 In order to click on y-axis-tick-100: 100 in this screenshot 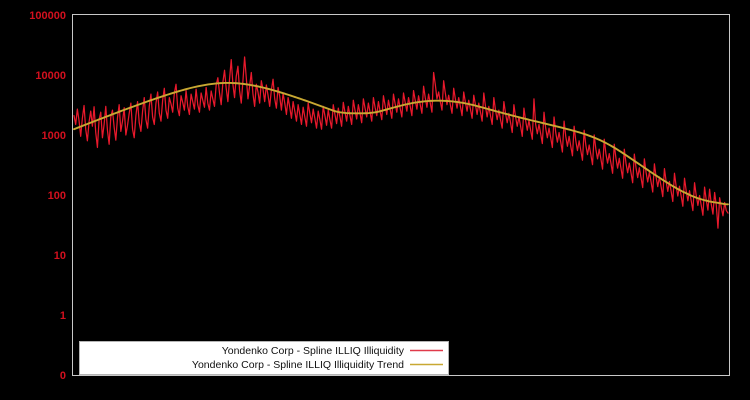, I will do `click(57, 196)`.